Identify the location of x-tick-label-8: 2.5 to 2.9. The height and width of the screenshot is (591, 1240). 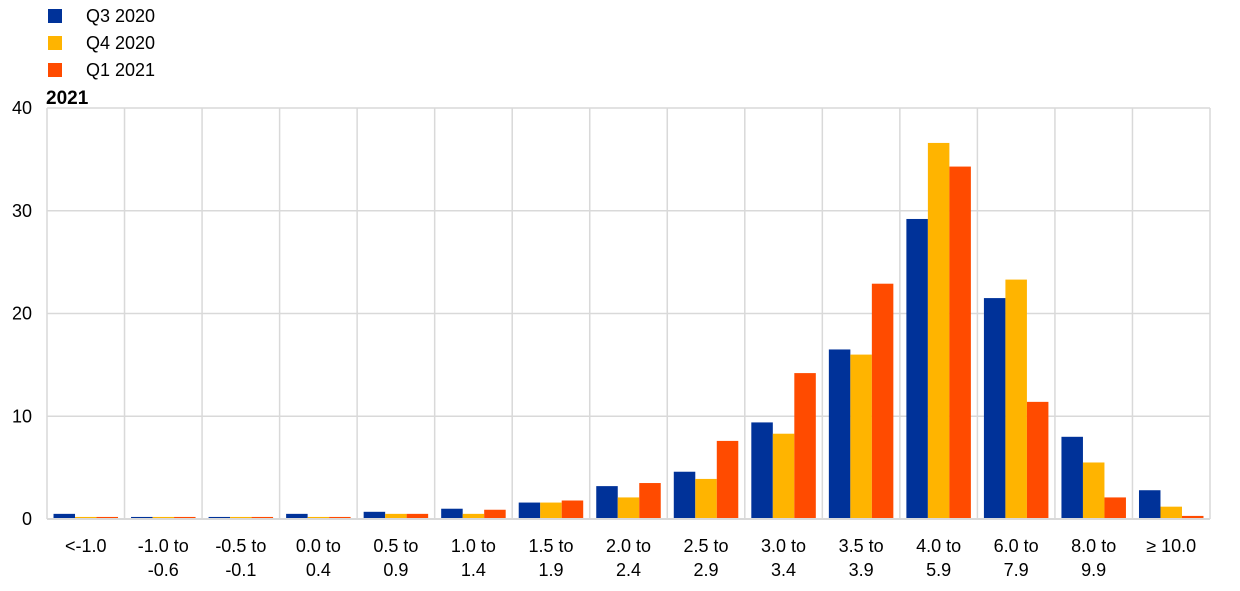
(706, 558).